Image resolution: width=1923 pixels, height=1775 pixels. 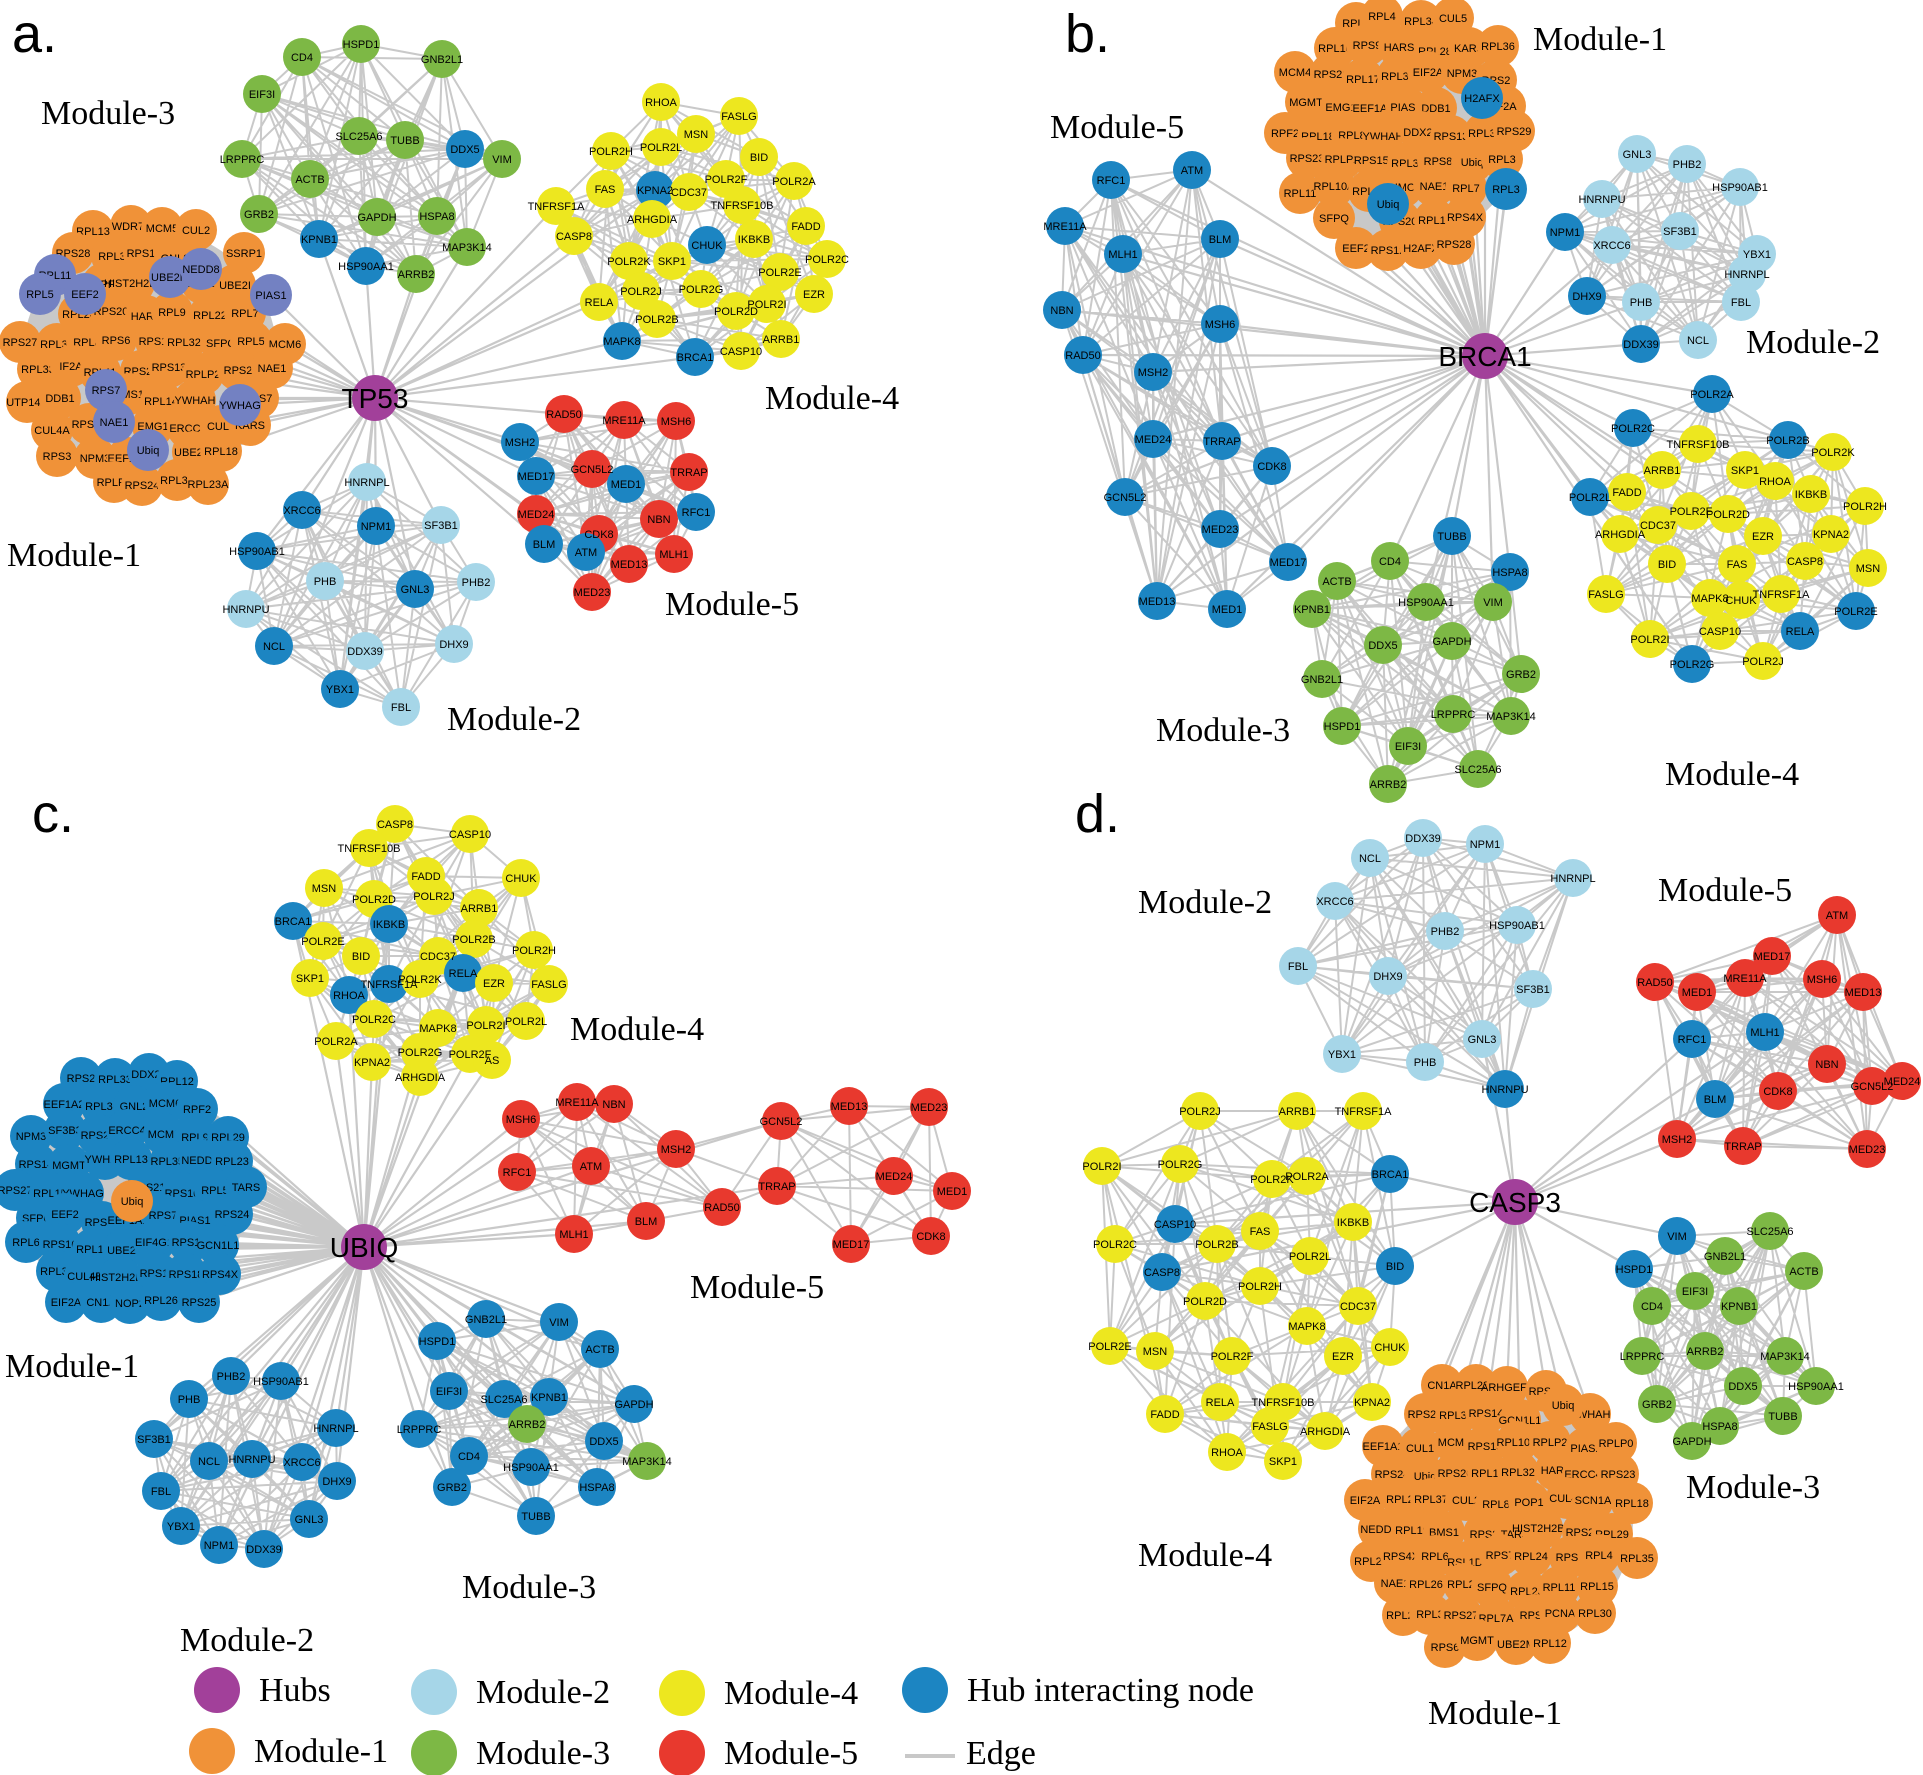 I want to click on svg-text: RHOA, so click(x=349, y=996).